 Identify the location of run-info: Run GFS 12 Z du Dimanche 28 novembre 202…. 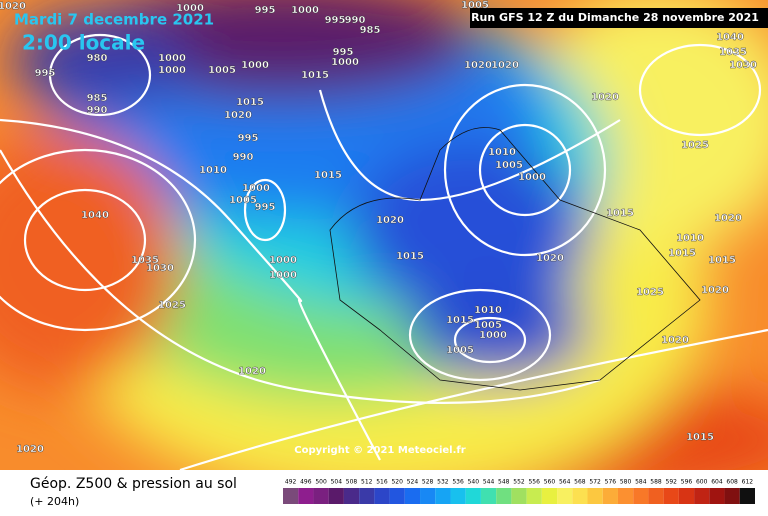
(615, 17).